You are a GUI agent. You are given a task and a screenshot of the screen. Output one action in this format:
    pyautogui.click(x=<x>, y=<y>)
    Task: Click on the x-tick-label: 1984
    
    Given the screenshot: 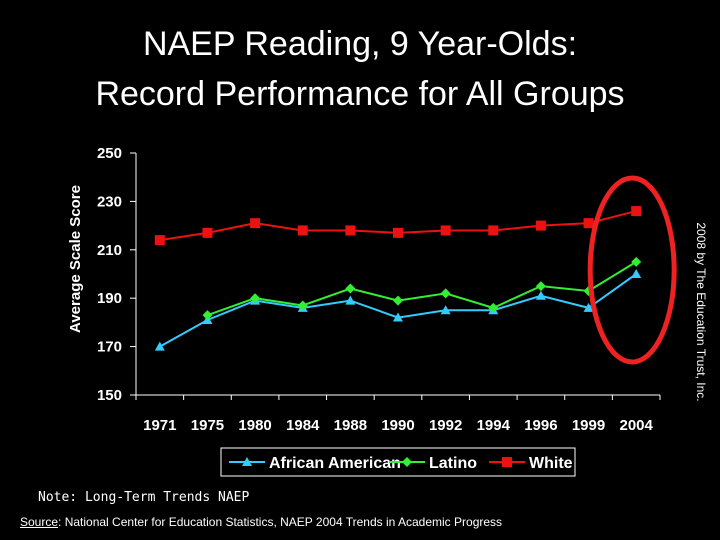 What is the action you would take?
    pyautogui.click(x=303, y=425)
    